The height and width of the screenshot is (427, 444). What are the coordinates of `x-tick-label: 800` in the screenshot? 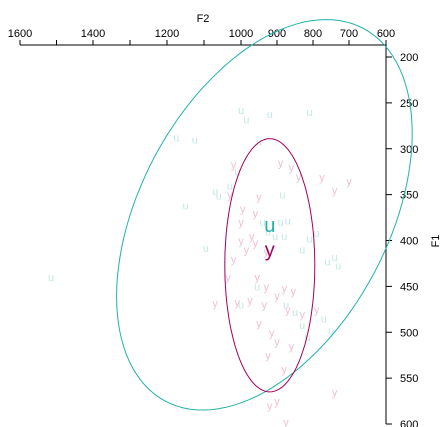 It's located at (313, 34).